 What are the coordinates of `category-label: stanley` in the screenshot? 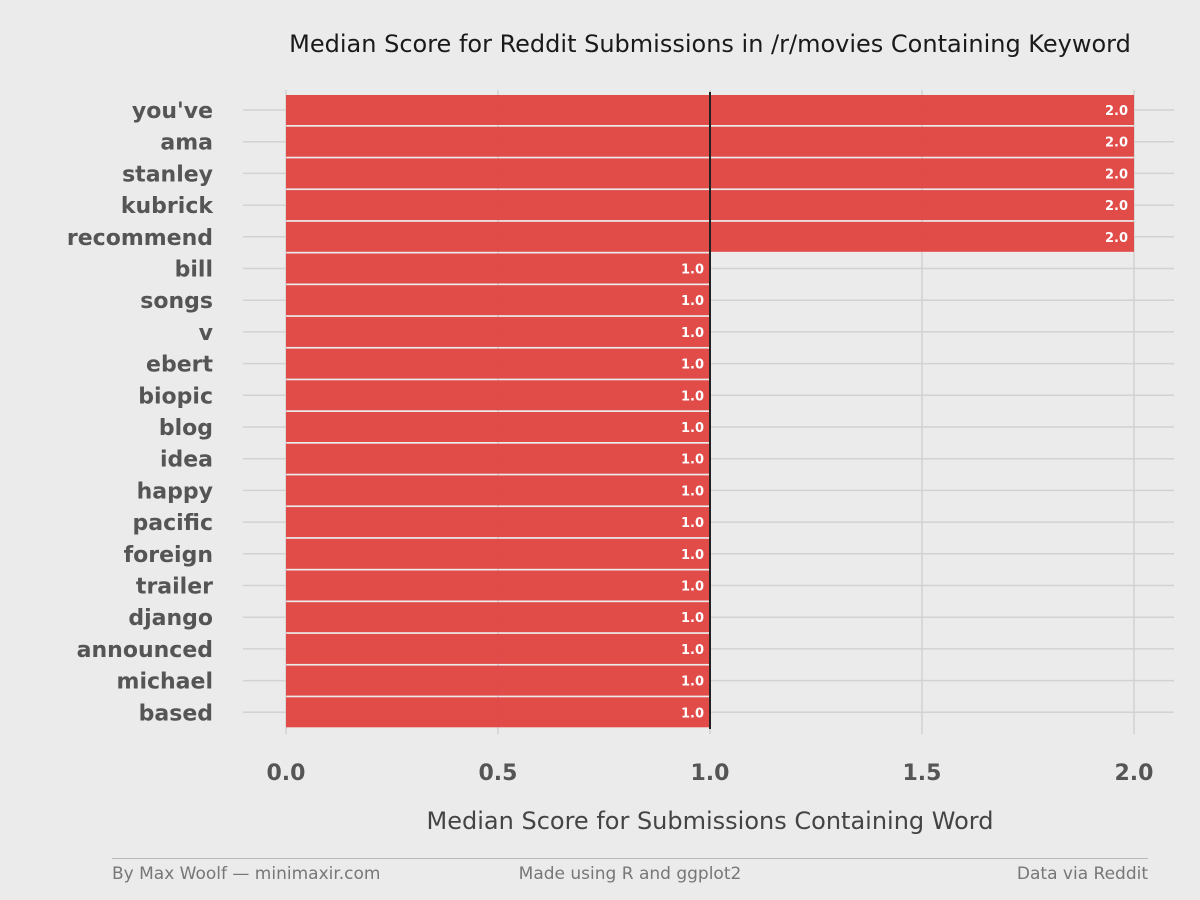 It's located at (167, 174).